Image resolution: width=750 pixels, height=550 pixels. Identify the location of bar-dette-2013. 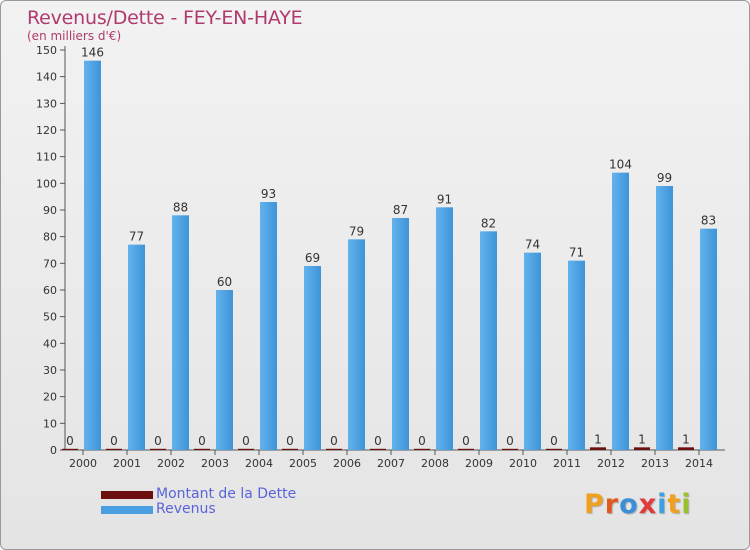
(642, 448).